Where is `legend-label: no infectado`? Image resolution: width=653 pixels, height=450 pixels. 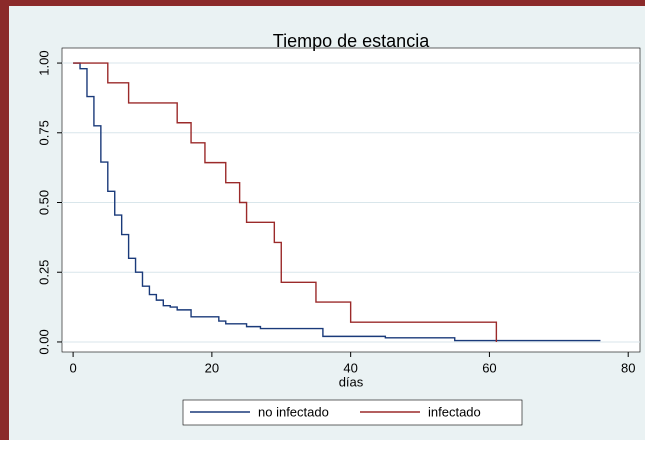
legend-label: no infectado is located at coordinates (293, 411).